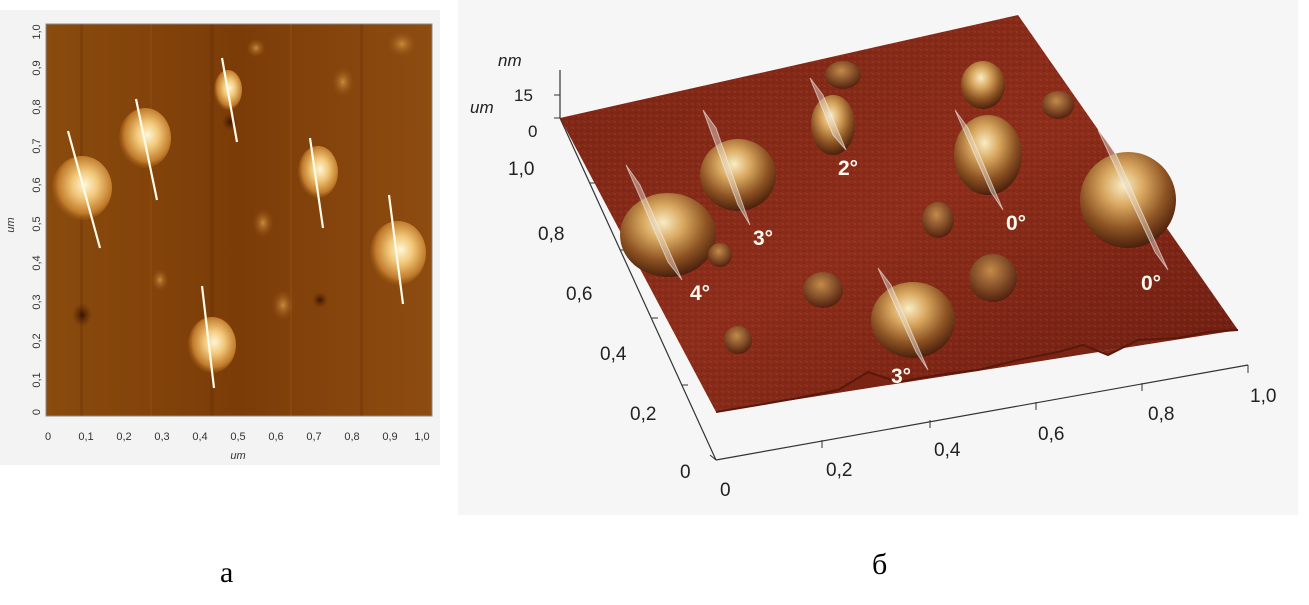 This screenshot has height=605, width=1309. What do you see at coordinates (998, 443) in the screenshot?
I see `x-tick-labels-3d: 0 0,2 0,4 0,6 0,8 1,0` at bounding box center [998, 443].